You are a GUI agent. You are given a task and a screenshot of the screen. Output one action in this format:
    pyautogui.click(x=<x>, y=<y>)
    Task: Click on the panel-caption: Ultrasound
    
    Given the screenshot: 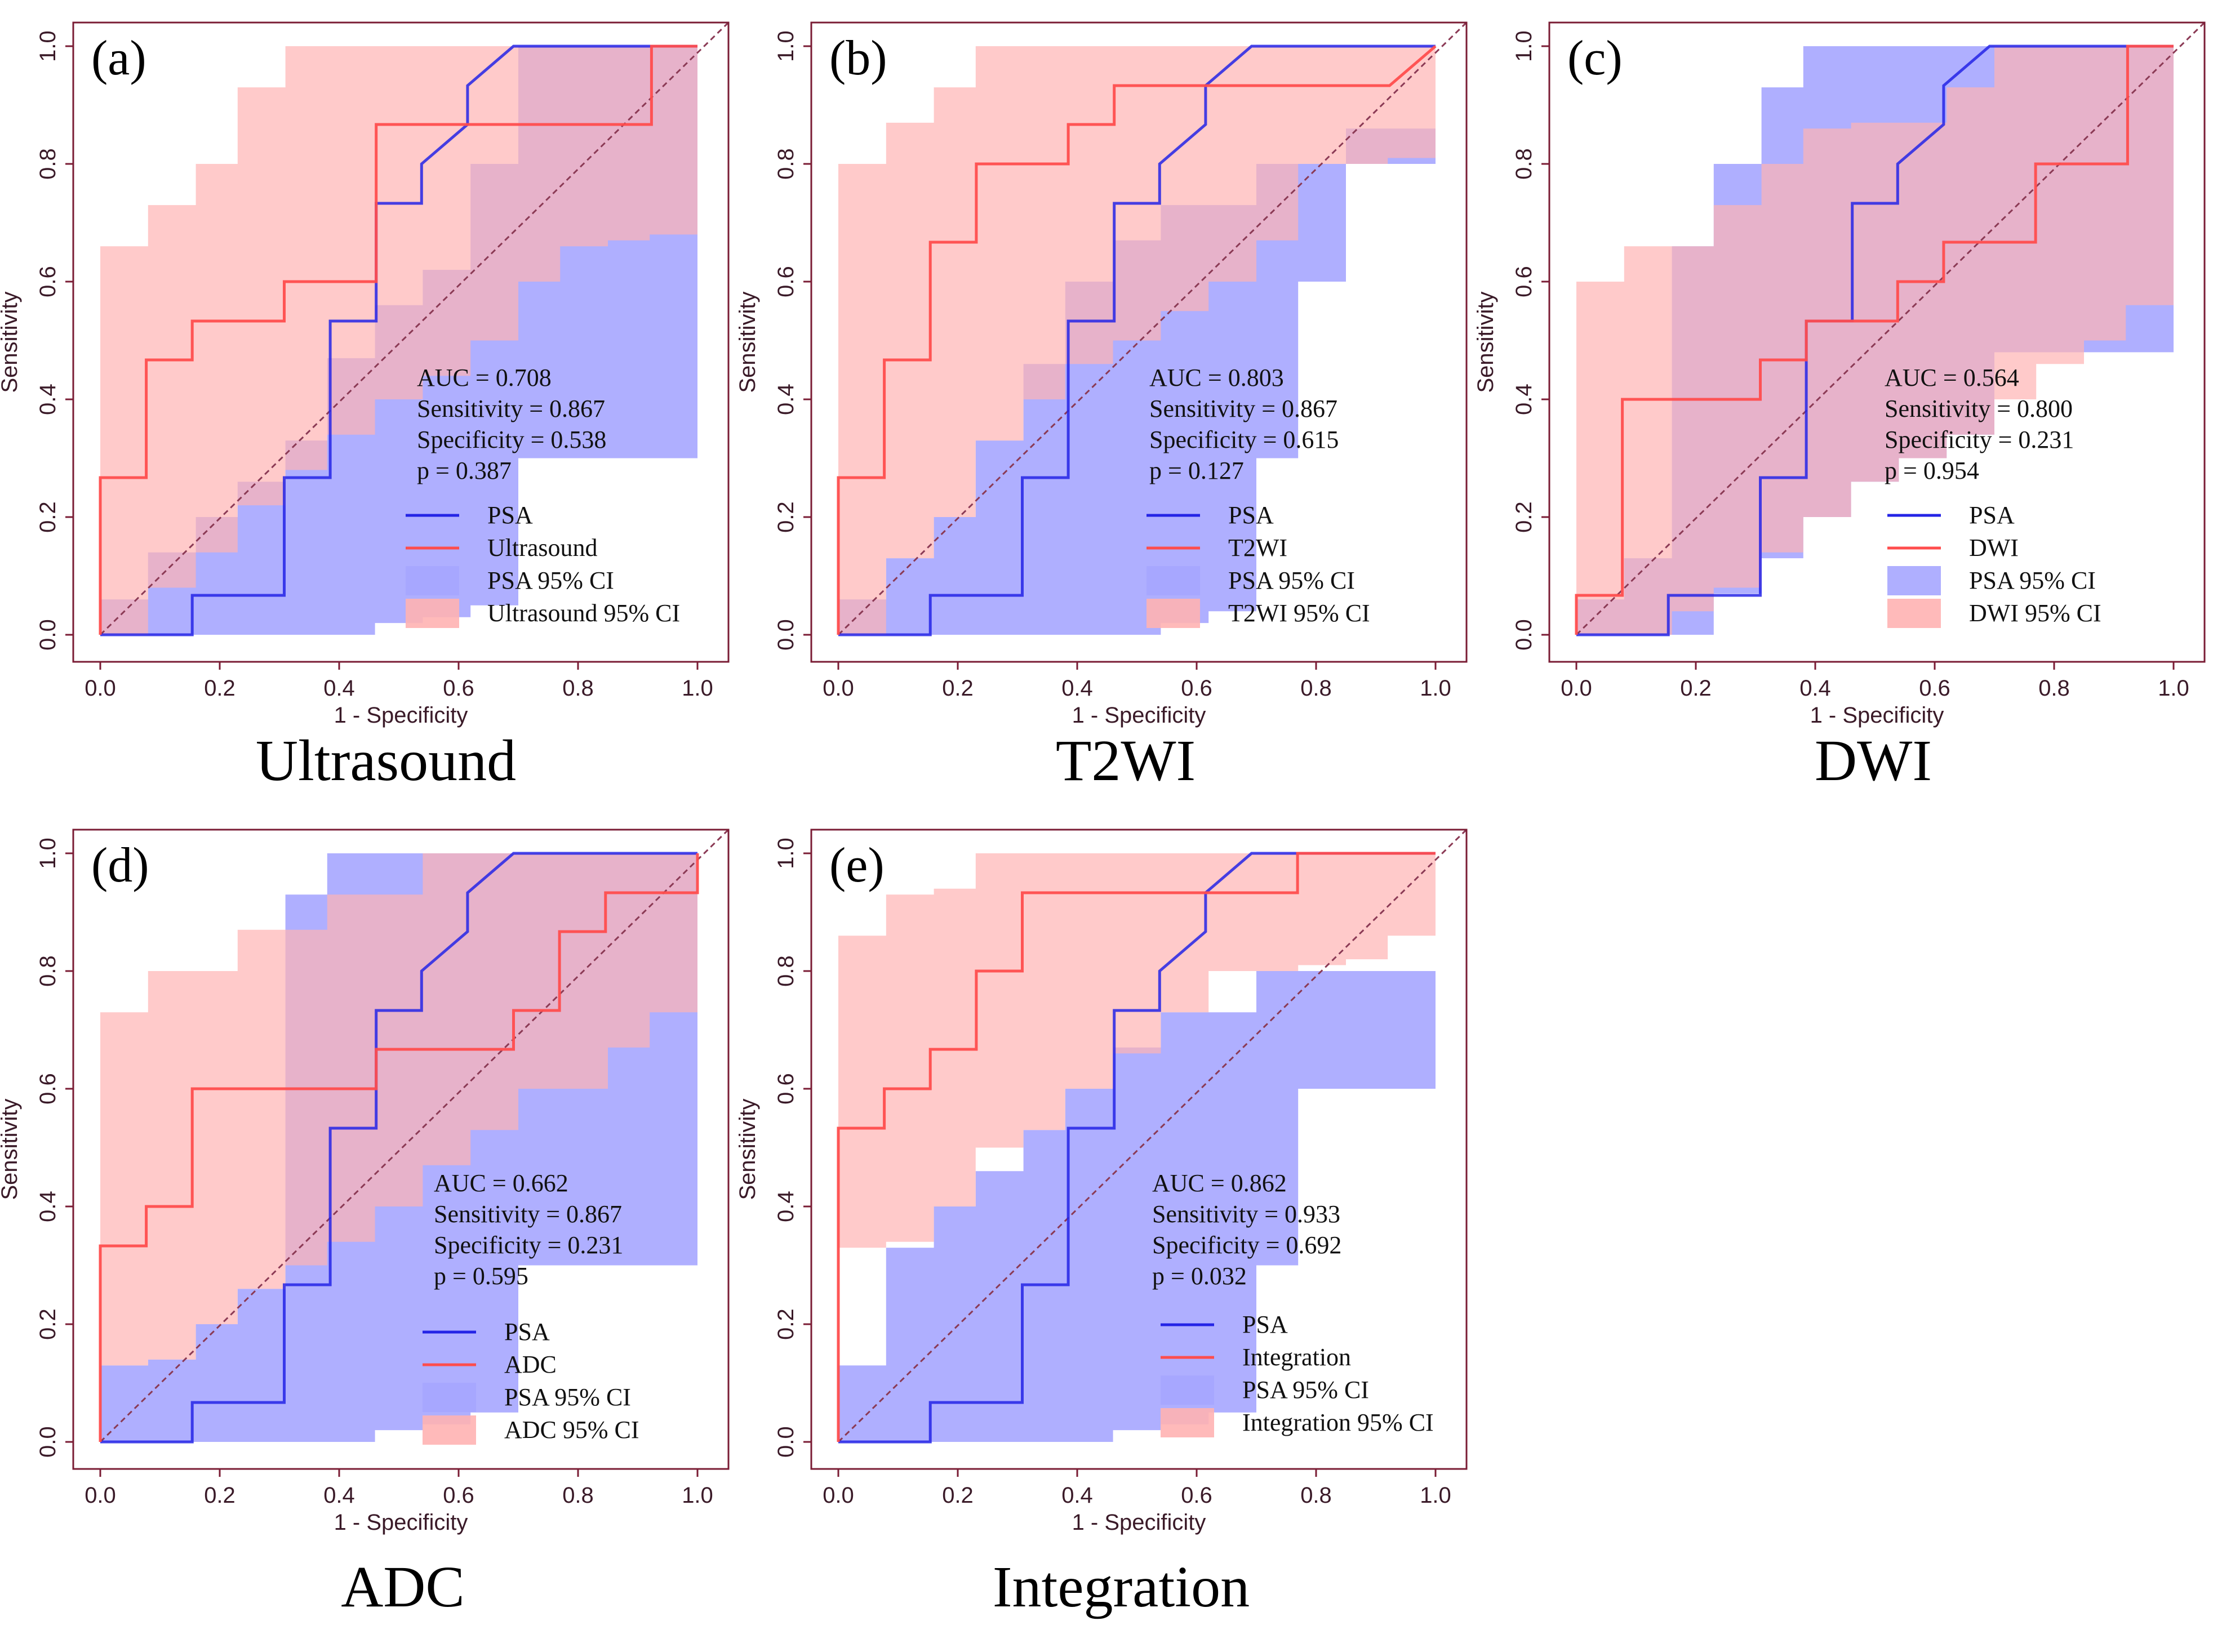 What is the action you would take?
    pyautogui.click(x=386, y=761)
    